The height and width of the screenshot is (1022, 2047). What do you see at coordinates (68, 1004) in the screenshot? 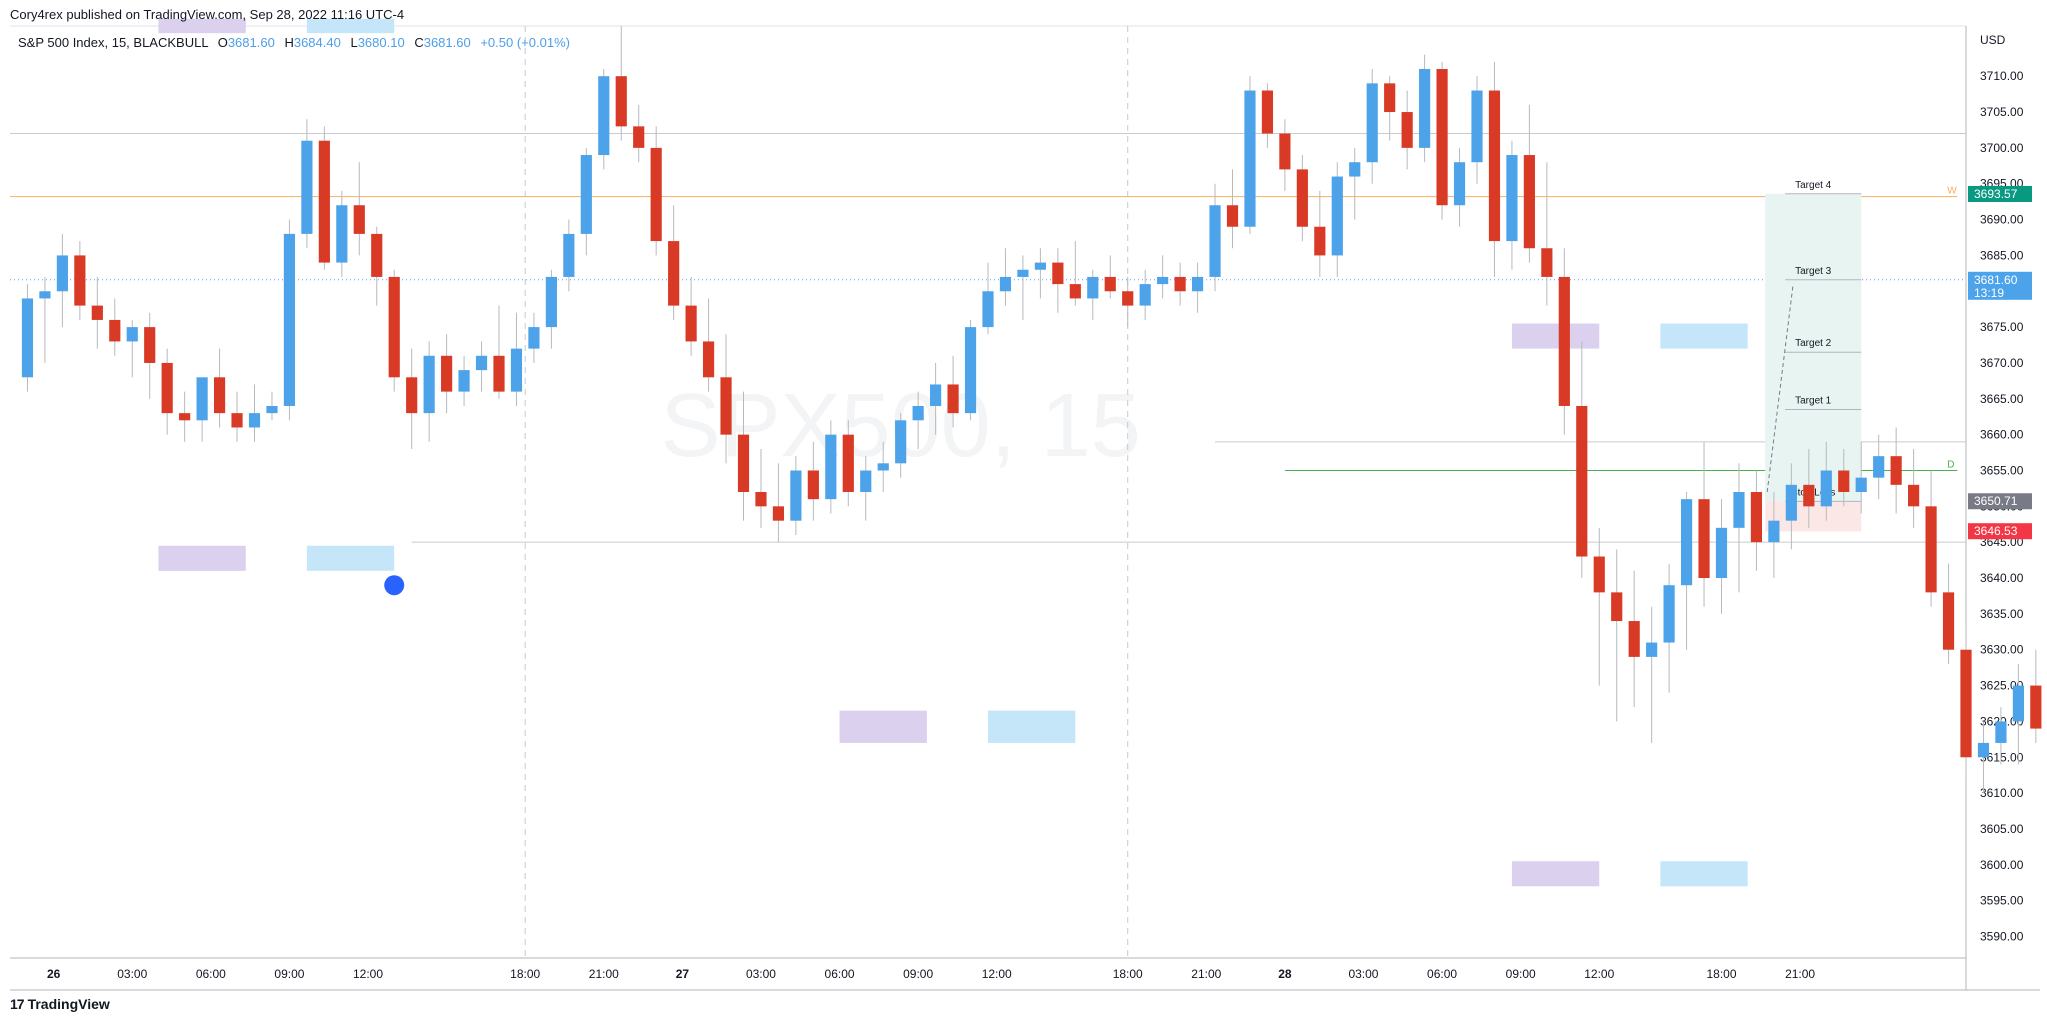
I see `tradingview-brand: TradingView` at bounding box center [68, 1004].